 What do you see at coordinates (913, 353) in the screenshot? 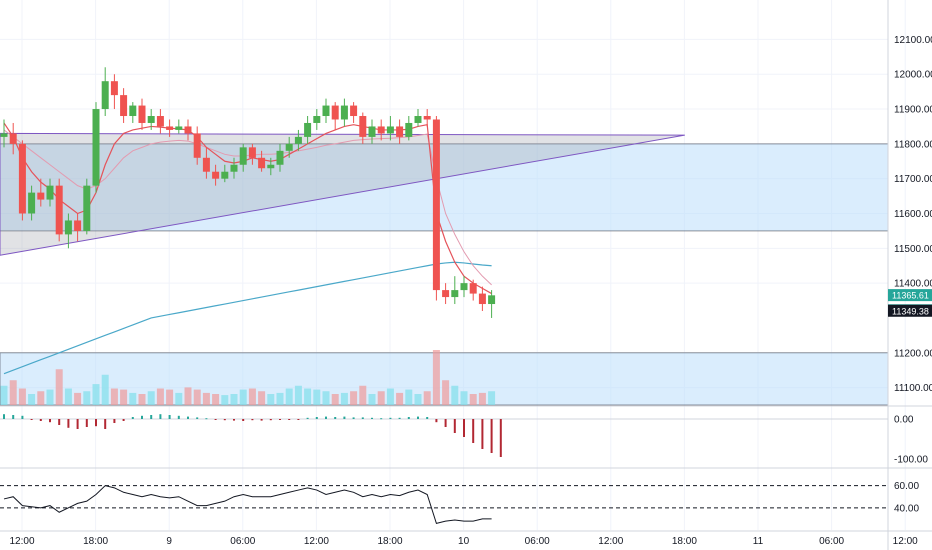
I see `price-tick-label: 11200.00` at bounding box center [913, 353].